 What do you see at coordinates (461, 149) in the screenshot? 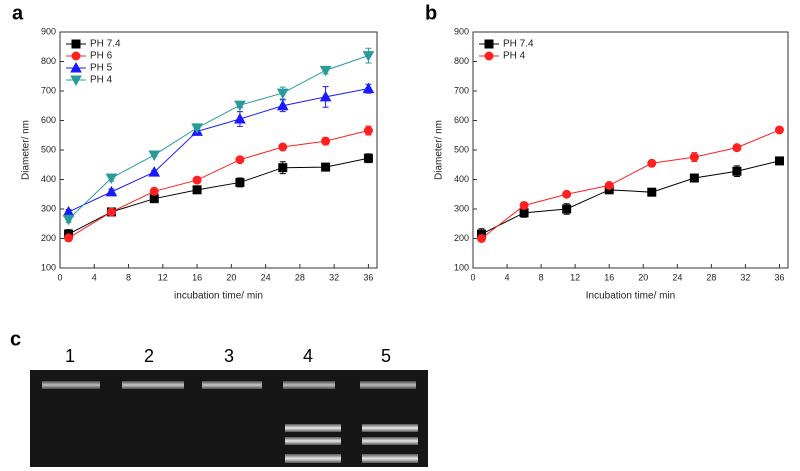
I see `y-tick-label: 500` at bounding box center [461, 149].